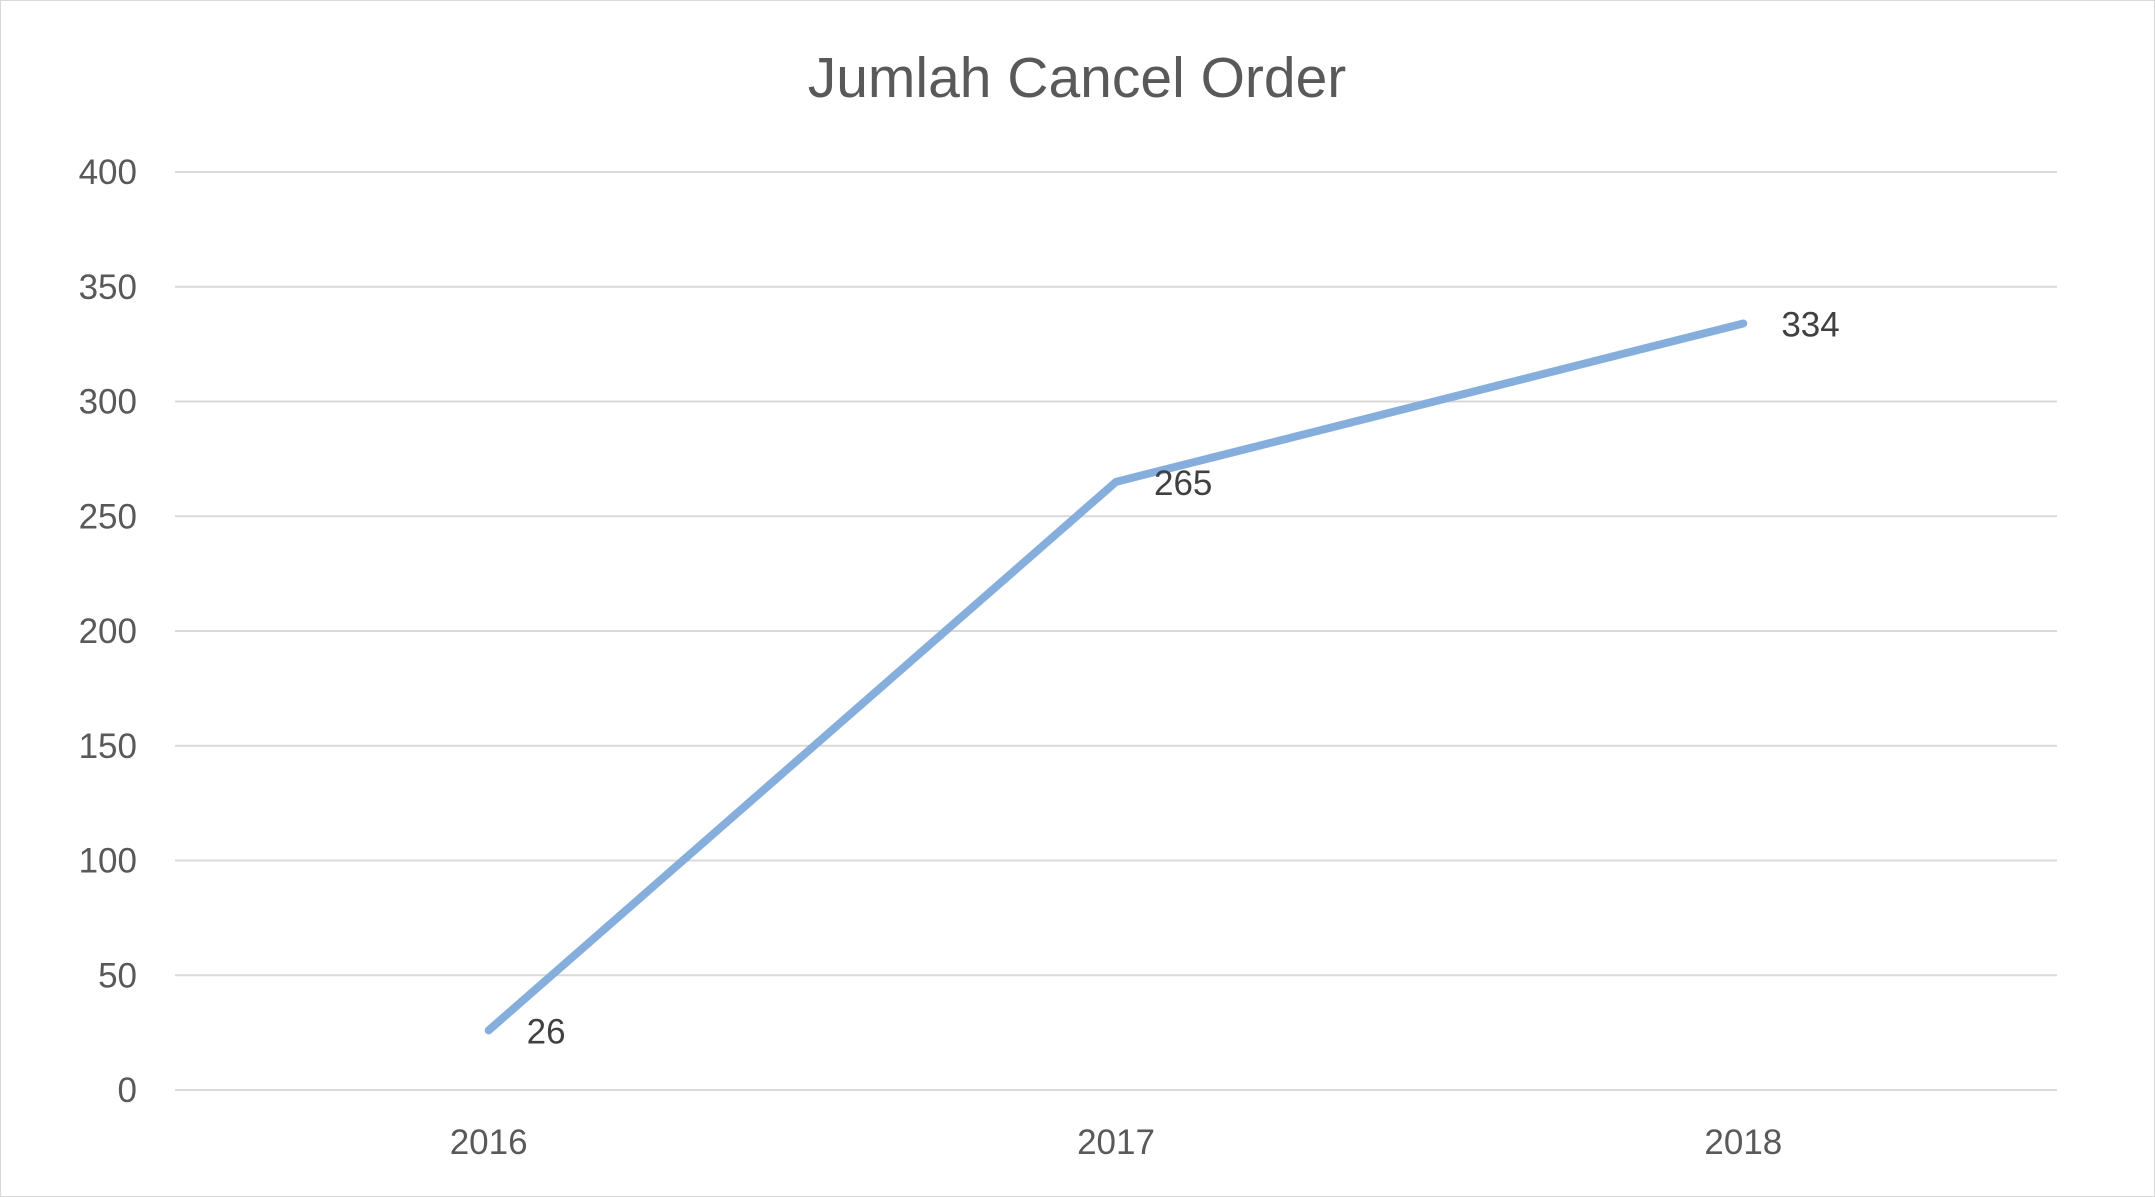 This screenshot has width=2155, height=1197. Describe the element at coordinates (1077, 78) in the screenshot. I see `chart-title: Jumlah Cancel Order` at that location.